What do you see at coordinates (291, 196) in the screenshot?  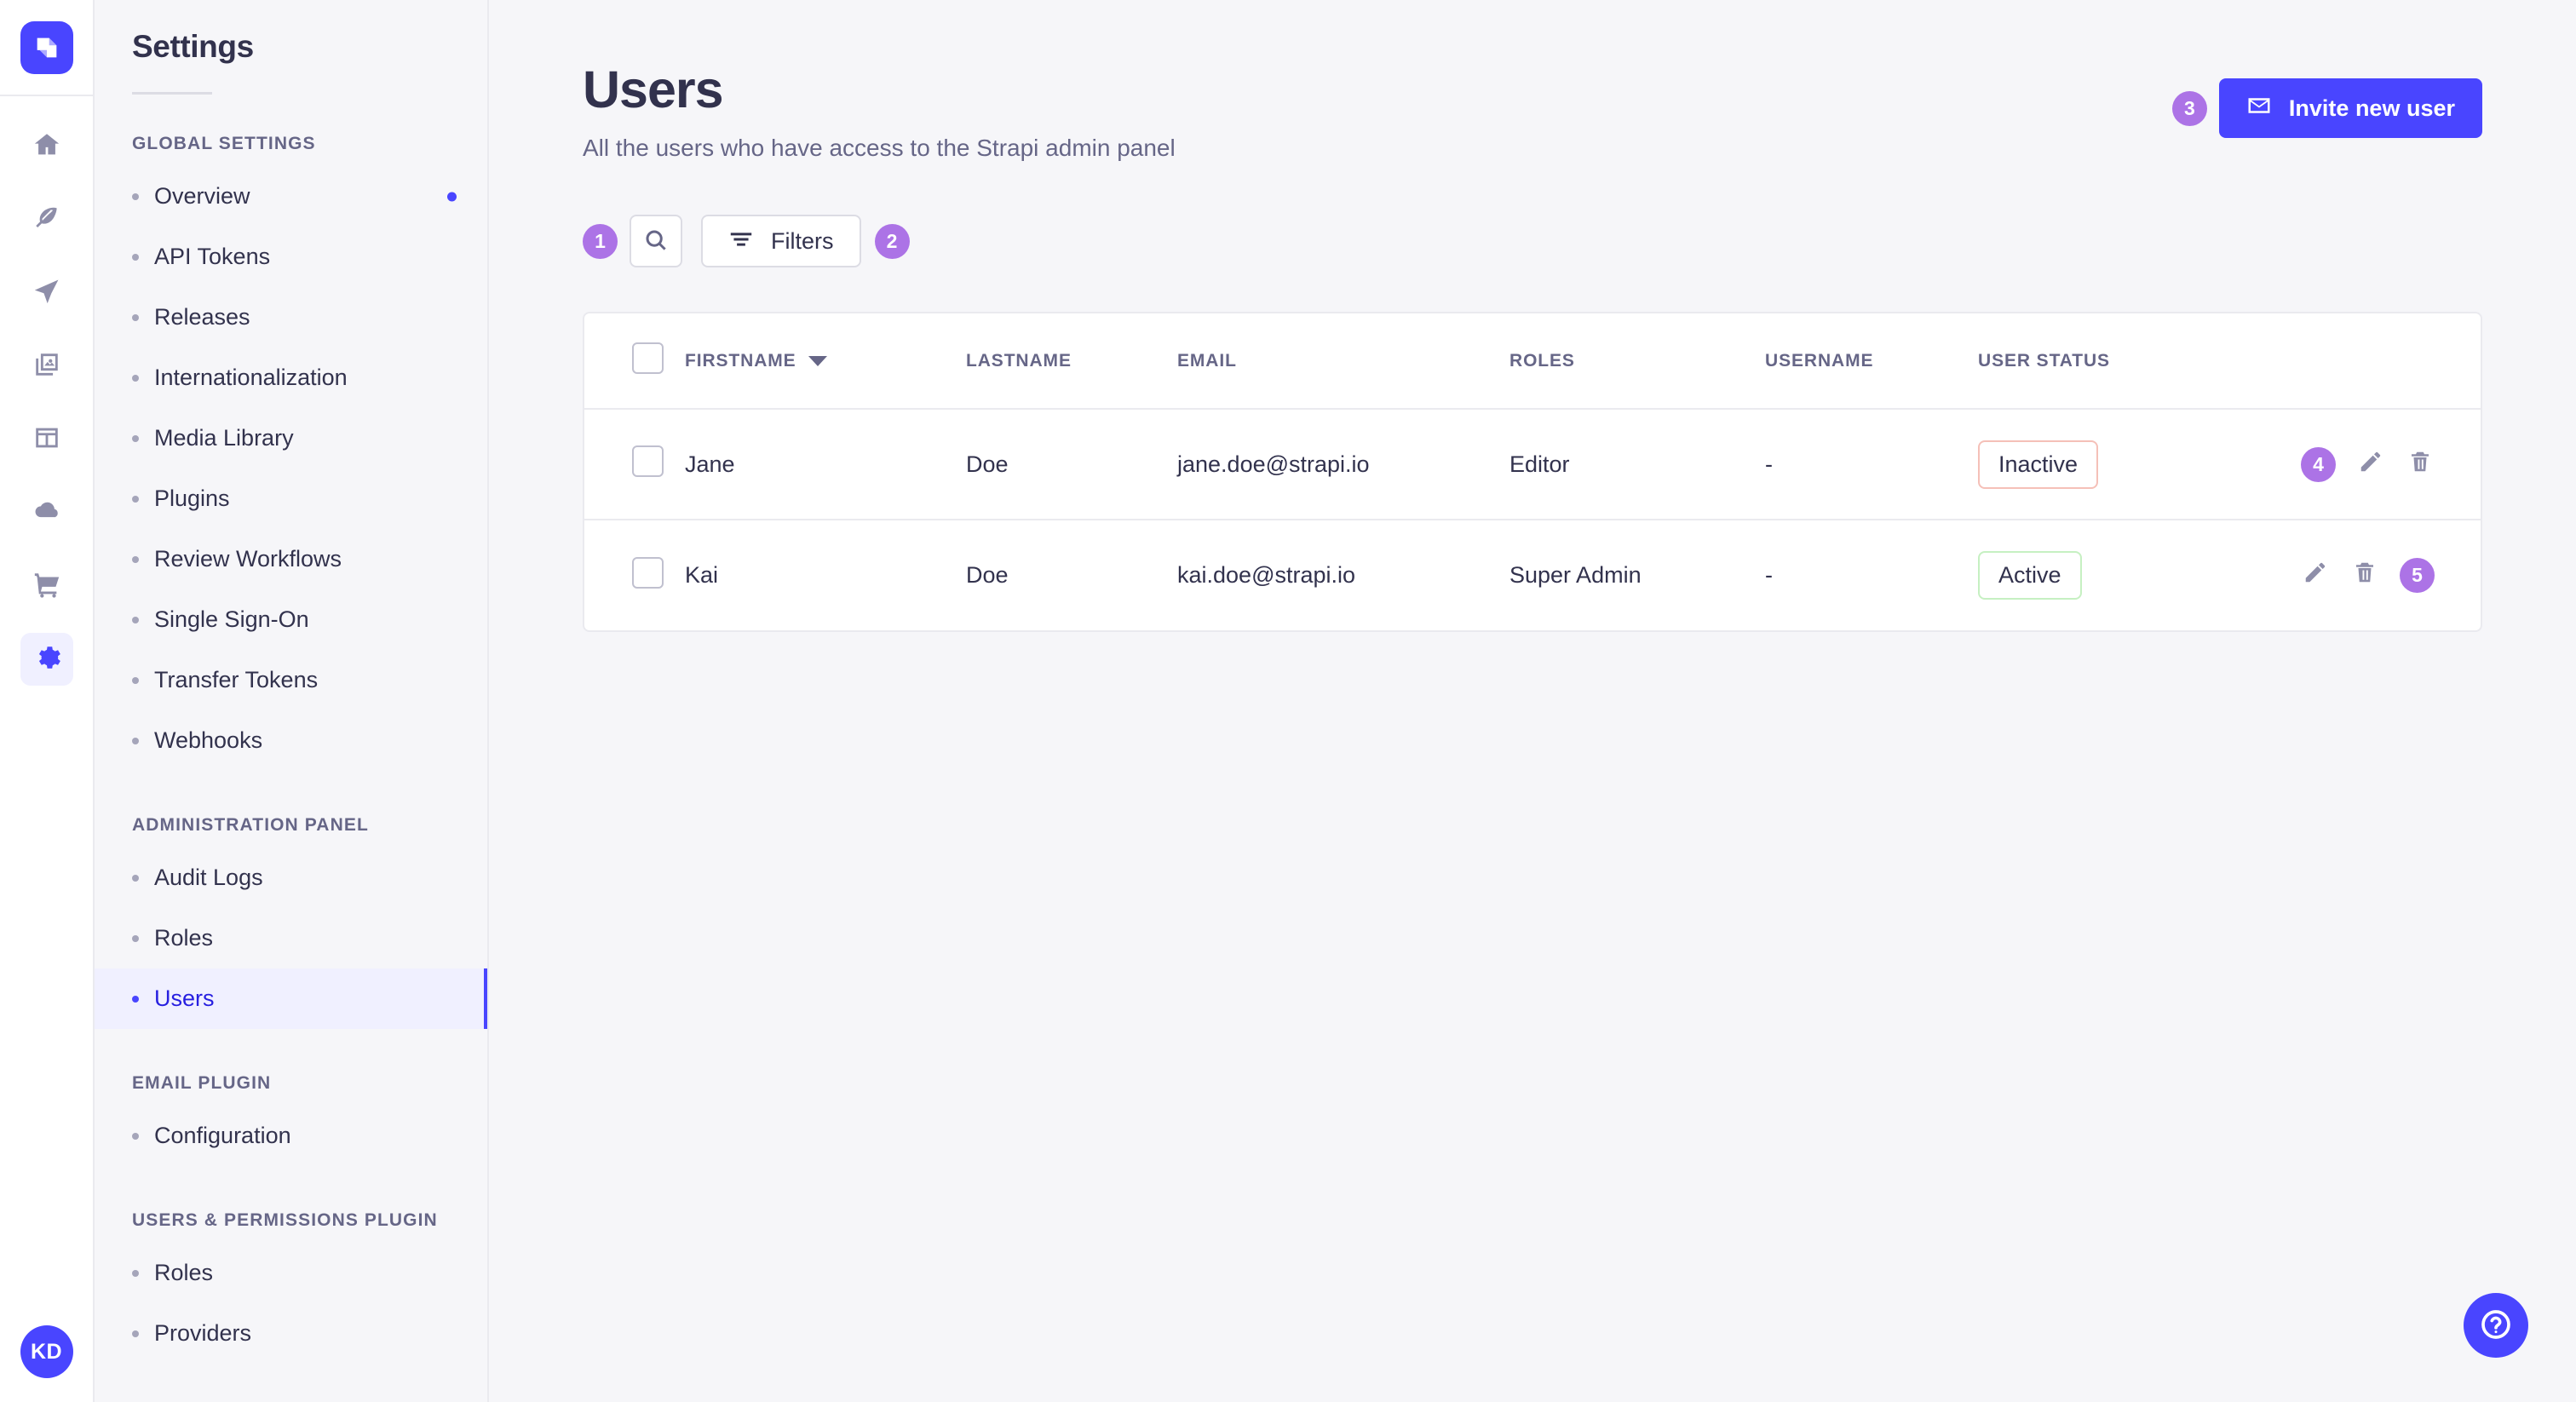 I see `sidebar-item-overview: Overview` at bounding box center [291, 196].